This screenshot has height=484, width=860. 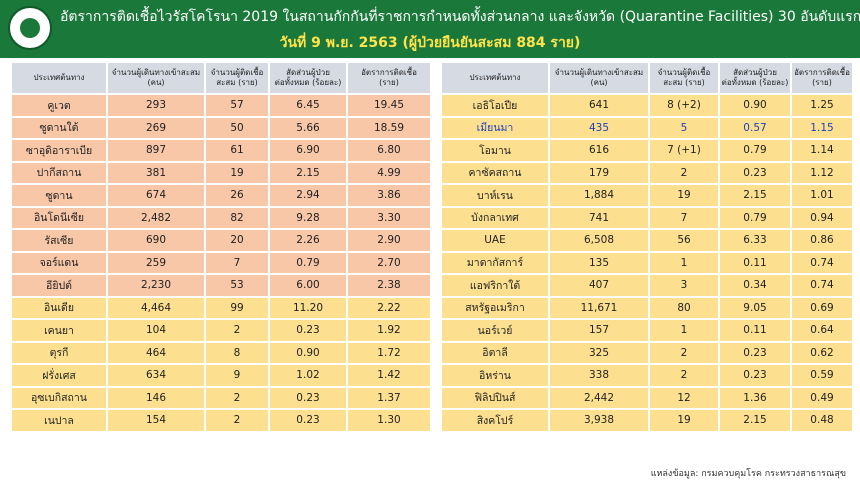 What do you see at coordinates (822, 352) in the screenshot?
I see `cell: 0.62` at bounding box center [822, 352].